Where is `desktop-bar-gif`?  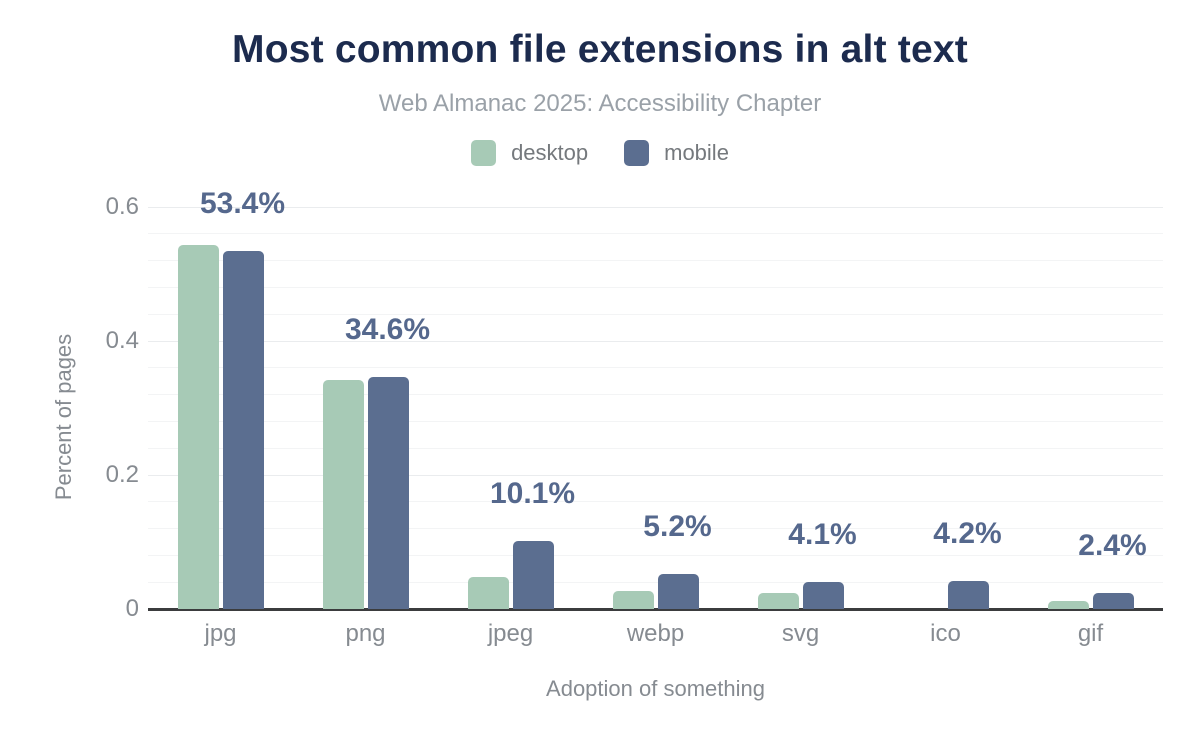
desktop-bar-gif is located at coordinates (1068, 604).